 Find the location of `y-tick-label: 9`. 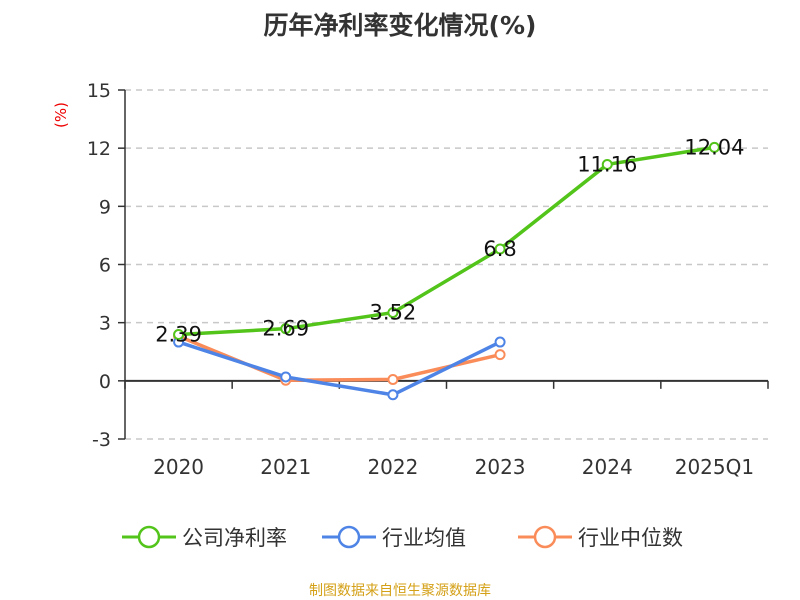

y-tick-label: 9 is located at coordinates (105, 207).